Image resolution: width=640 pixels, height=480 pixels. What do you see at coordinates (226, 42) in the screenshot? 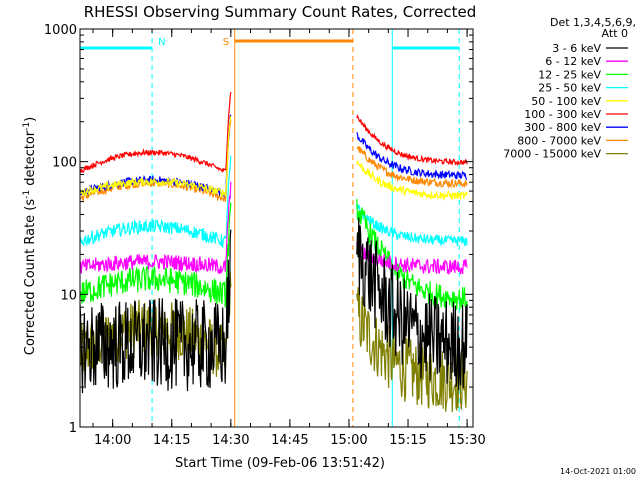
I see `marker-label-s: S` at bounding box center [226, 42].